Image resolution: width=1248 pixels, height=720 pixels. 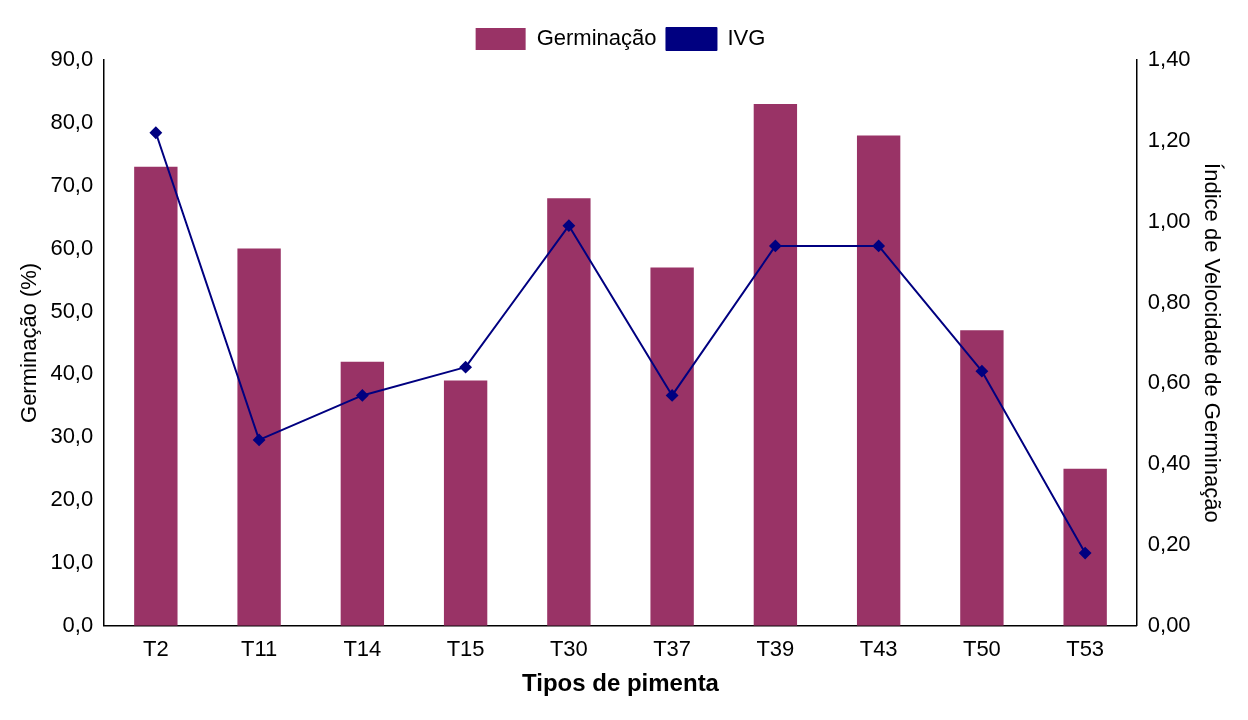 I want to click on y2-tick-label: 0,20, so click(x=1169, y=544).